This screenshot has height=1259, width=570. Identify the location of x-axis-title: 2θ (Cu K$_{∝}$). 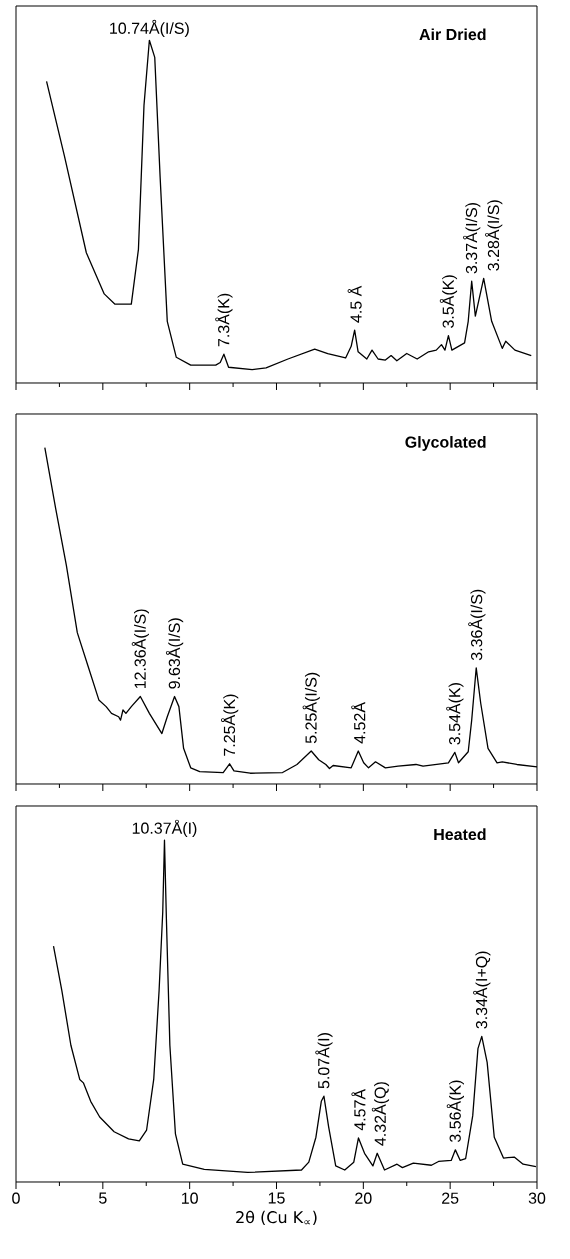
(276, 1218).